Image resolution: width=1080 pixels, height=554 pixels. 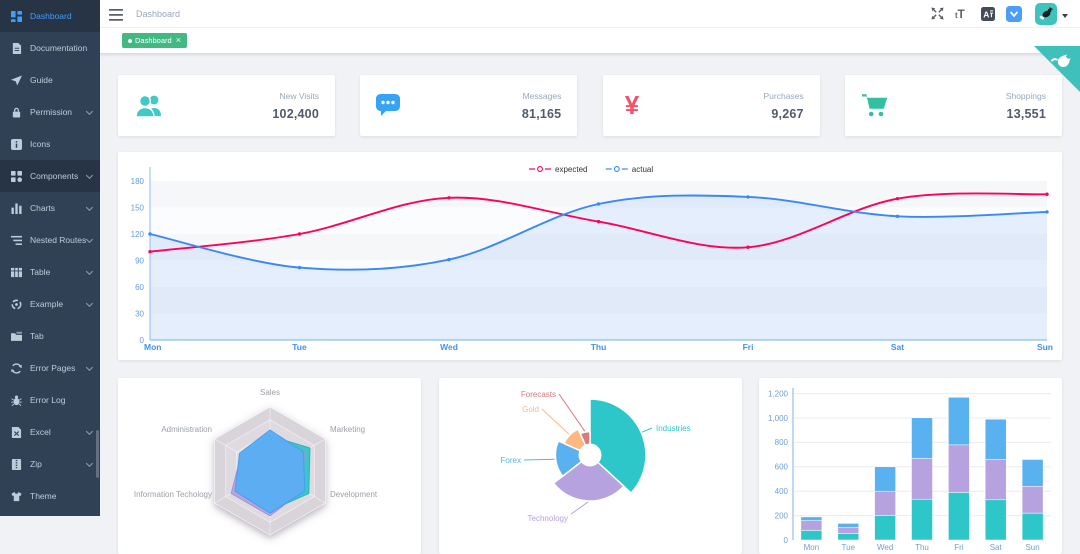 What do you see at coordinates (50, 112) in the screenshot?
I see `sidebar-item-permission: Permission` at bounding box center [50, 112].